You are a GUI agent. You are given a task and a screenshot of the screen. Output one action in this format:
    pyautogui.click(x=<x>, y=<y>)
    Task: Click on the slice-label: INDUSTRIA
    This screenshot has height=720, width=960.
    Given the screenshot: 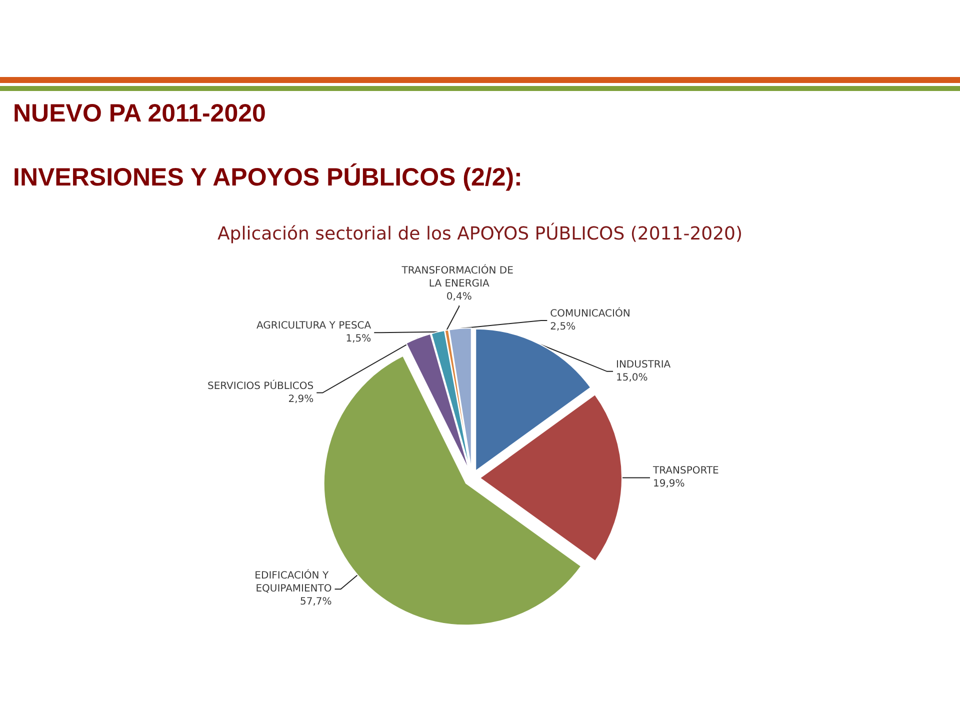 What is the action you would take?
    pyautogui.click(x=643, y=364)
    